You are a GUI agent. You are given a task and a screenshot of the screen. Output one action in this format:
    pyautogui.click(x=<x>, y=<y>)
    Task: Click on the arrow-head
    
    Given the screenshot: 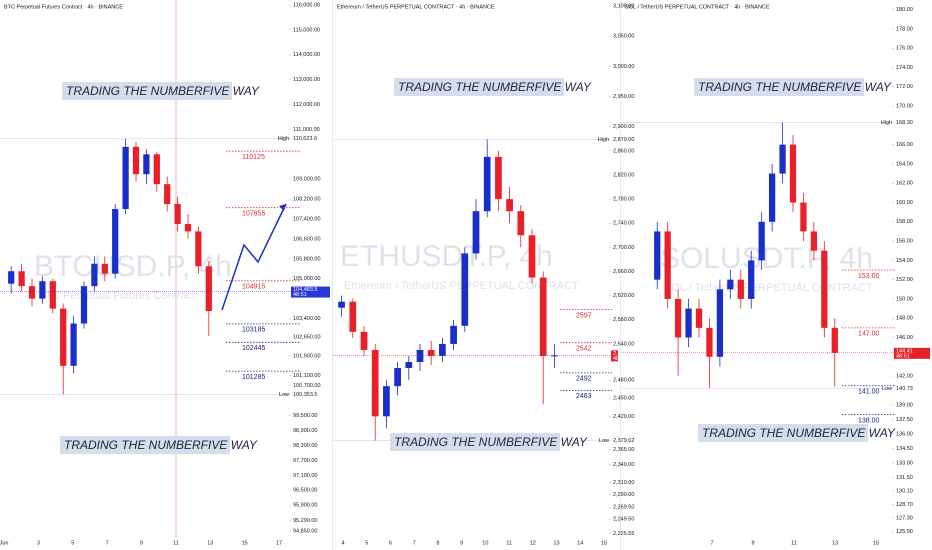 What is the action you would take?
    pyautogui.click(x=282, y=207)
    